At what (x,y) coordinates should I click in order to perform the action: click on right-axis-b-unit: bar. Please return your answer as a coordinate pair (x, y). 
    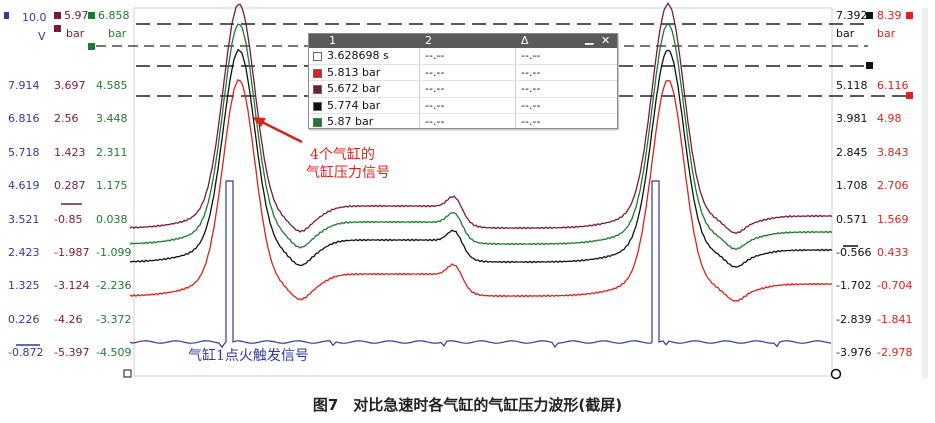
    Looking at the image, I should click on (886, 33).